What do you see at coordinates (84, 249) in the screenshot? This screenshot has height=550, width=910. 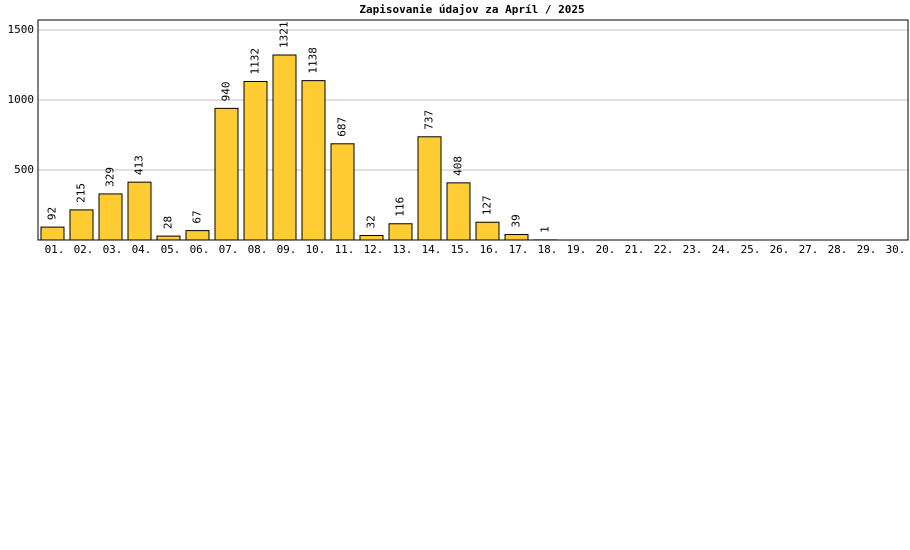 I see `x-tick-label: 02.` at bounding box center [84, 249].